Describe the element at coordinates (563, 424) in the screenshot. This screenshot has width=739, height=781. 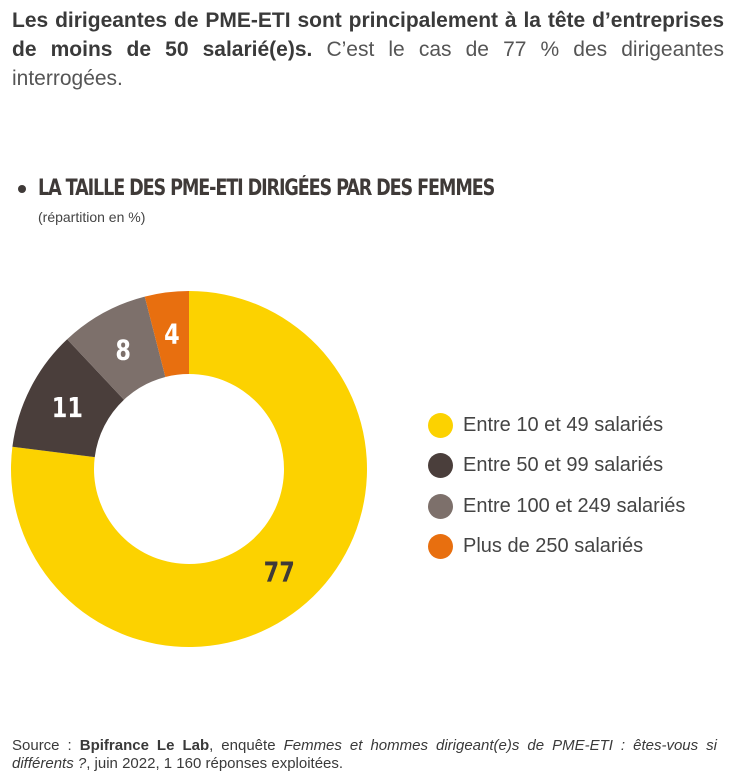
I see `legend-label: Entre 10 et 49 salariés` at that location.